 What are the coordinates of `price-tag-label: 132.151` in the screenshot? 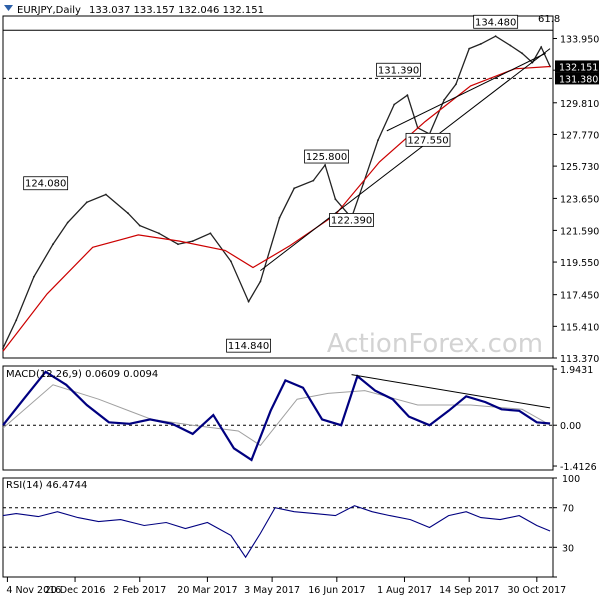 It's located at (578, 67).